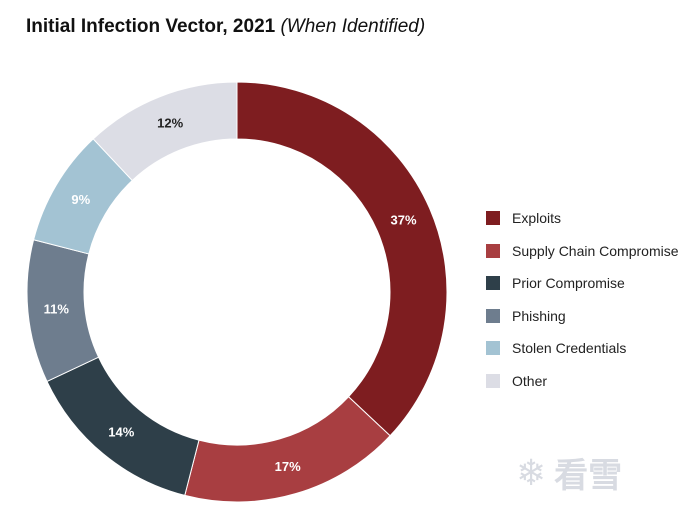 This screenshot has width=685, height=524. I want to click on watermark-text: 看雪, so click(588, 476).